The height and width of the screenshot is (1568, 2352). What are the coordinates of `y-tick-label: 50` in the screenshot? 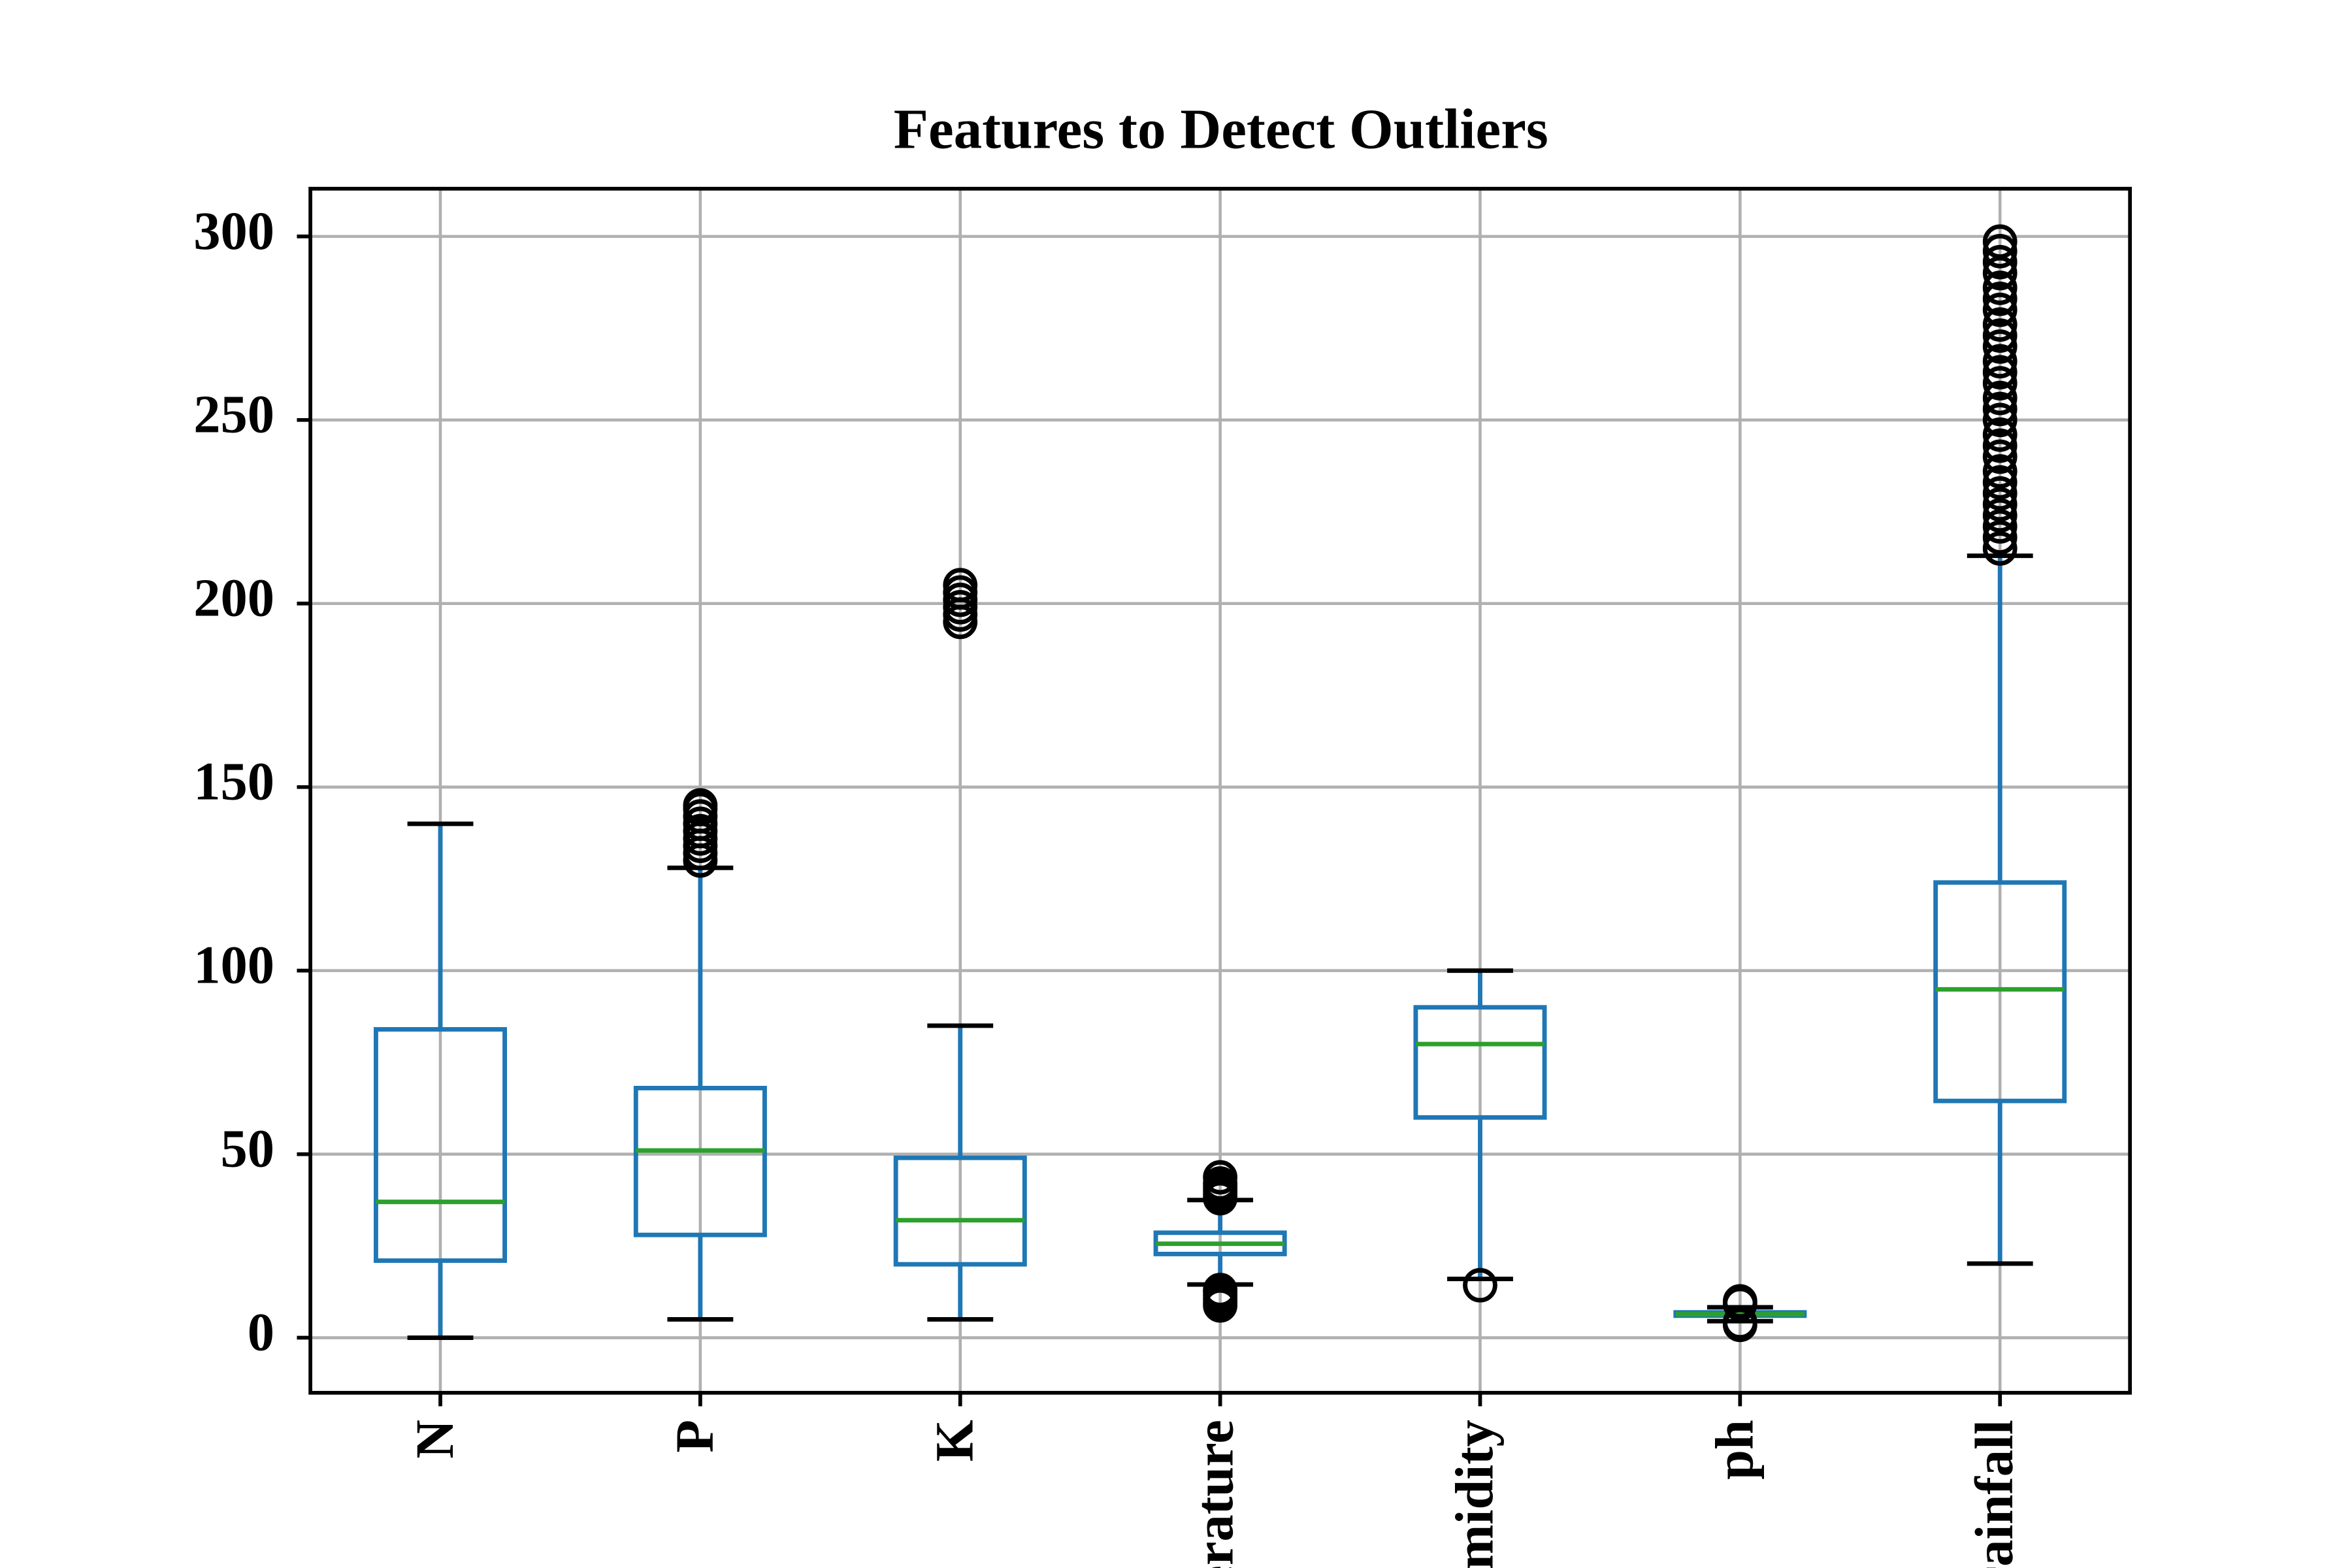 It's located at (248, 1149).